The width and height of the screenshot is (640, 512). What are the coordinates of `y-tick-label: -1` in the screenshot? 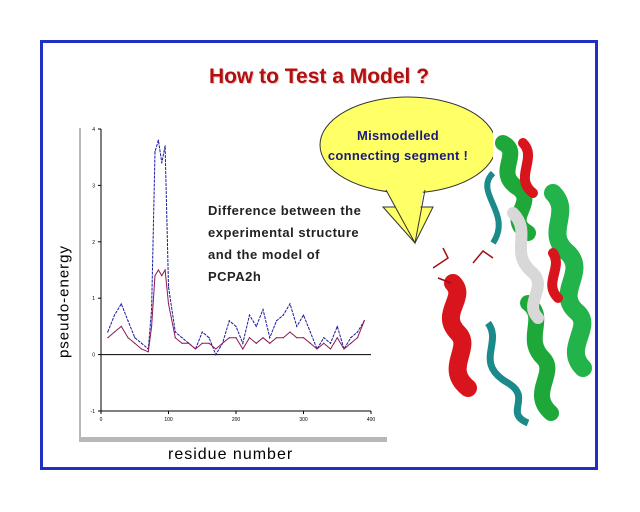 It's located at (93, 412).